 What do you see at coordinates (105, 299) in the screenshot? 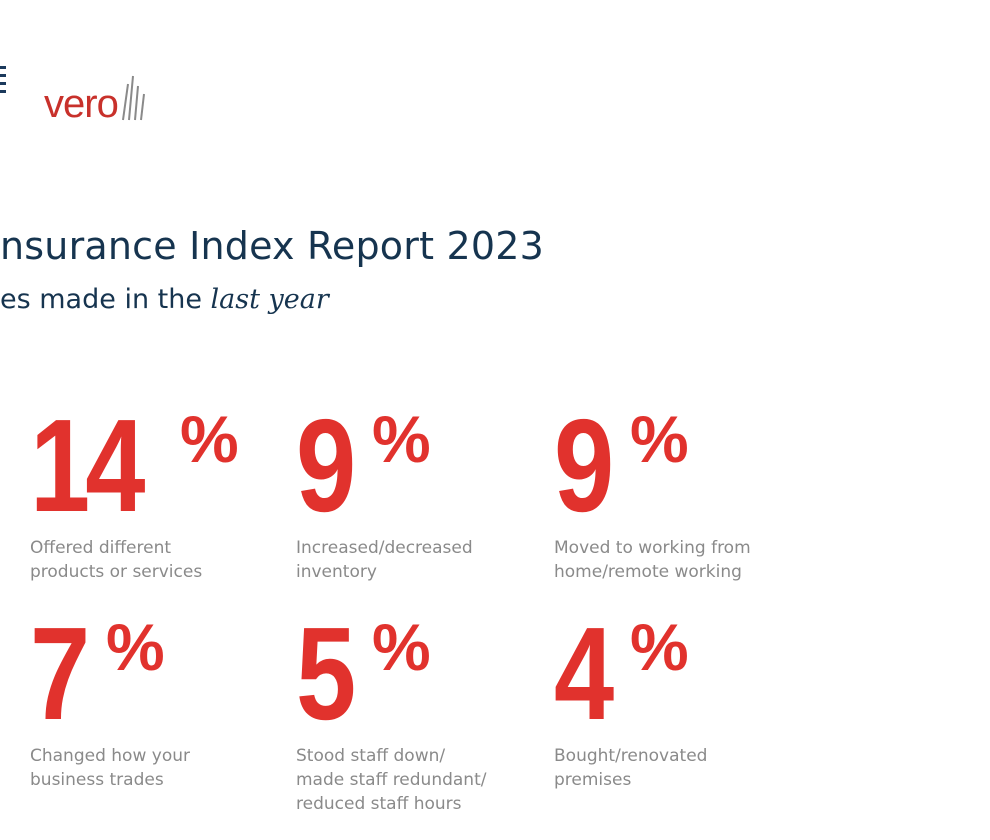
I see `subtitle-prefix: es made in the` at bounding box center [105, 299].